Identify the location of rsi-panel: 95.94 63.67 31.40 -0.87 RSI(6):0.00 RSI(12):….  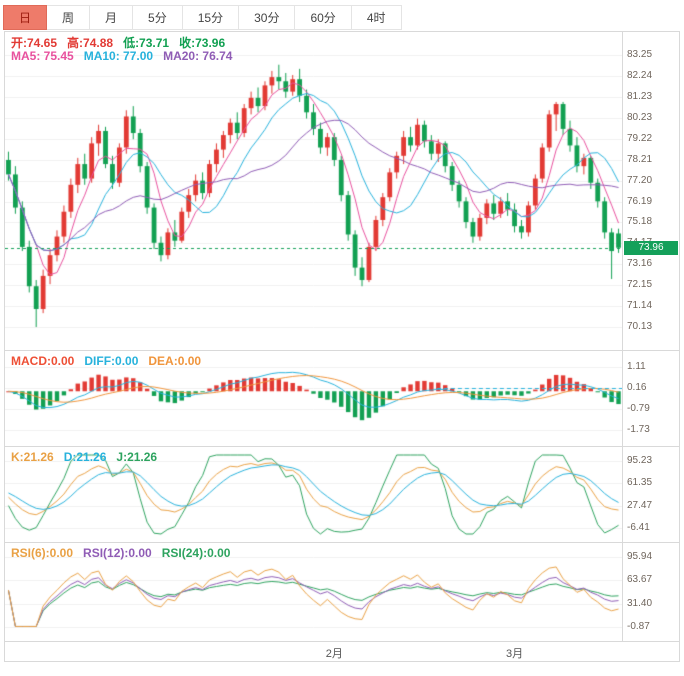
(342, 591).